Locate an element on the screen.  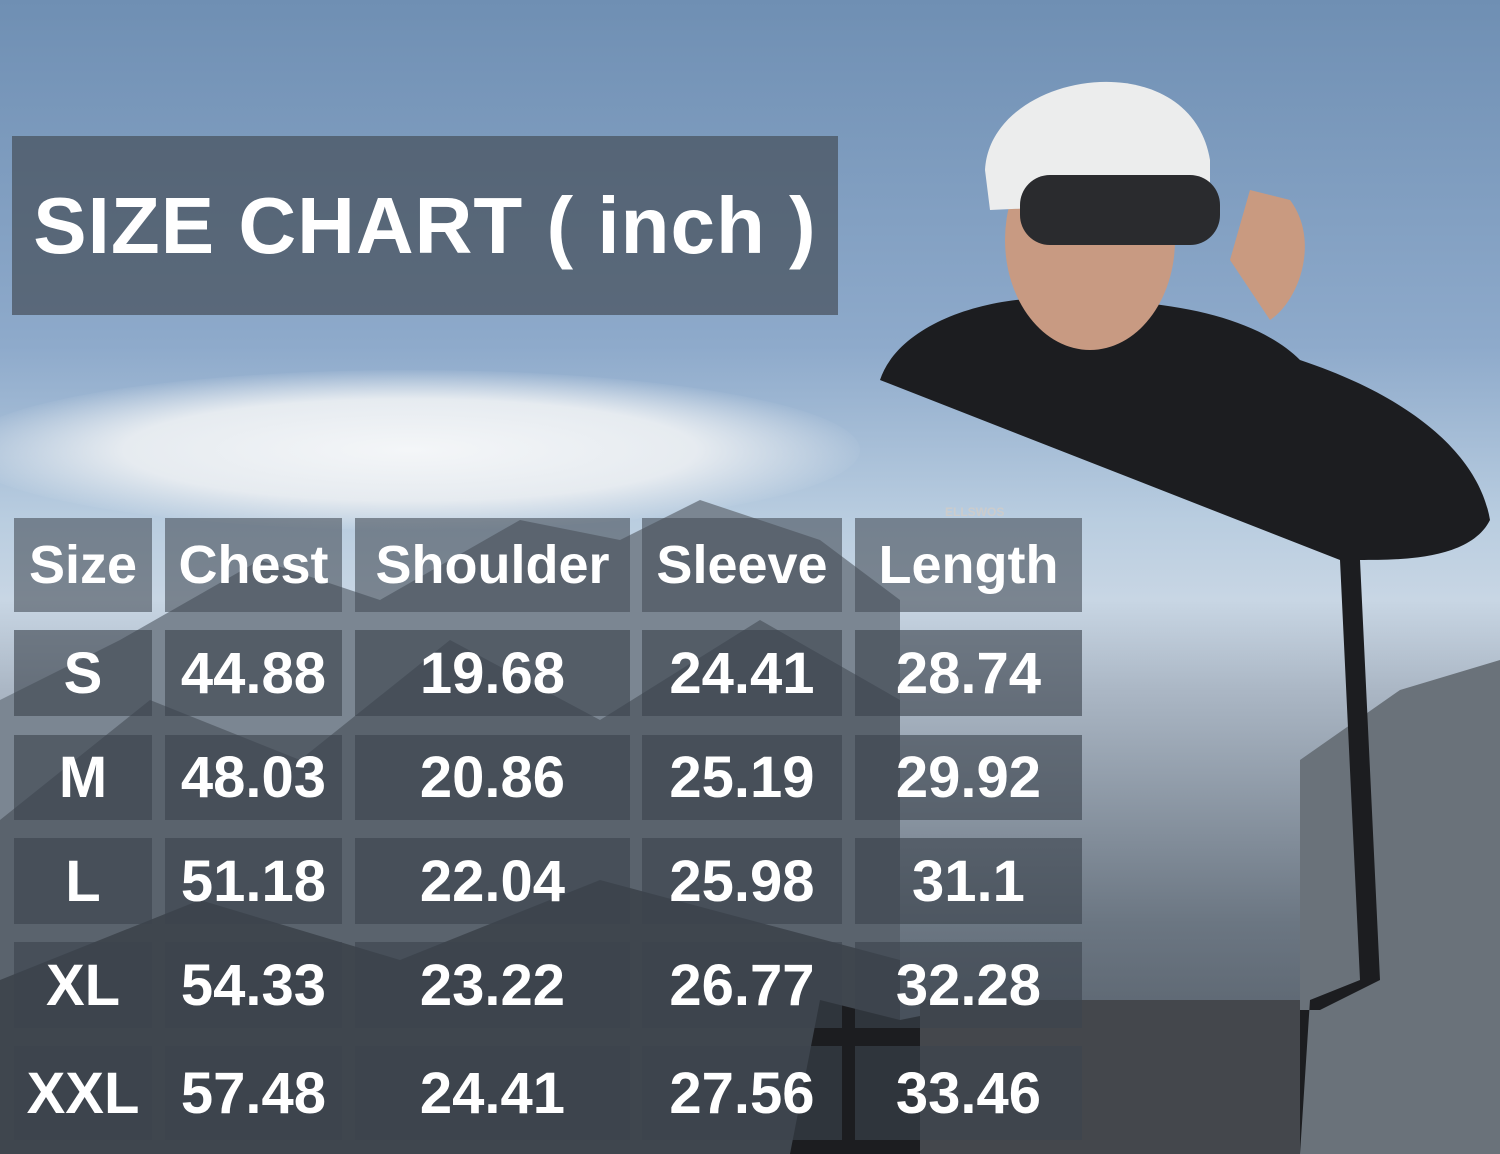
table-cell: 54.33 is located at coordinates (253, 985).